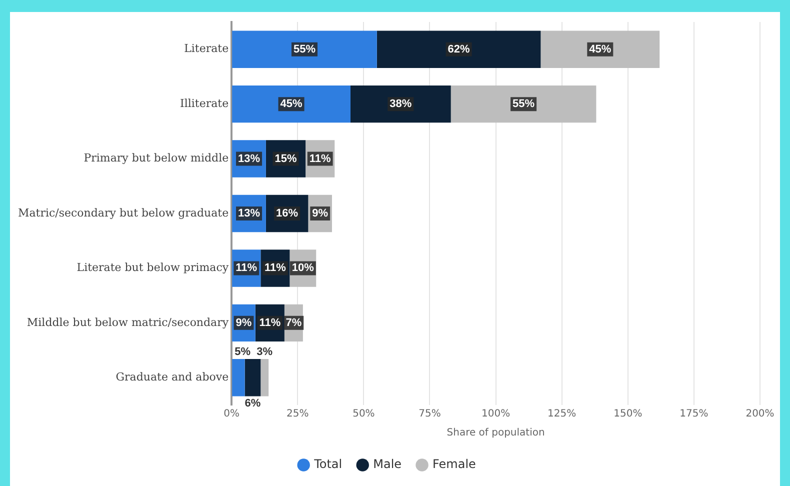 The height and width of the screenshot is (486, 790). What do you see at coordinates (387, 464) in the screenshot?
I see `legend-label: Male` at bounding box center [387, 464].